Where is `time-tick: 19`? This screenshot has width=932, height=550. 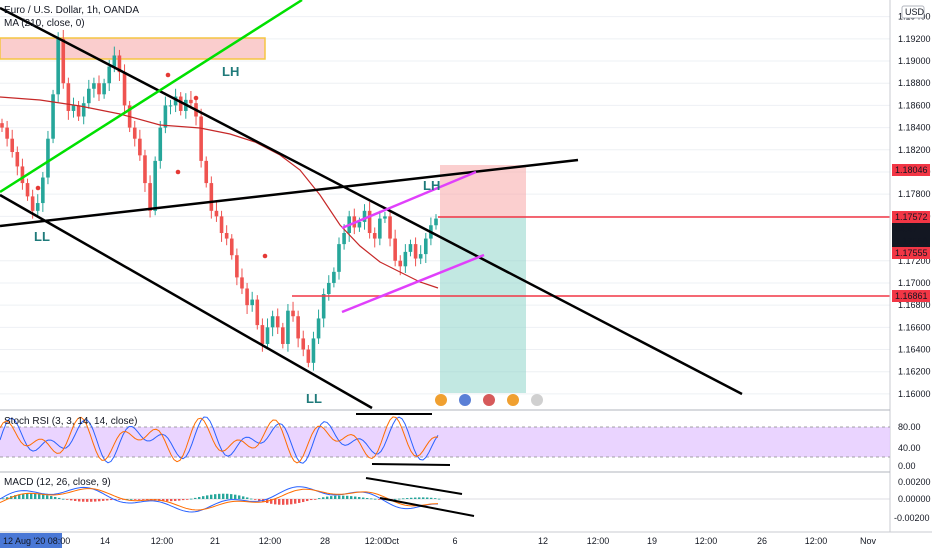 time-tick: 19 is located at coordinates (652, 541).